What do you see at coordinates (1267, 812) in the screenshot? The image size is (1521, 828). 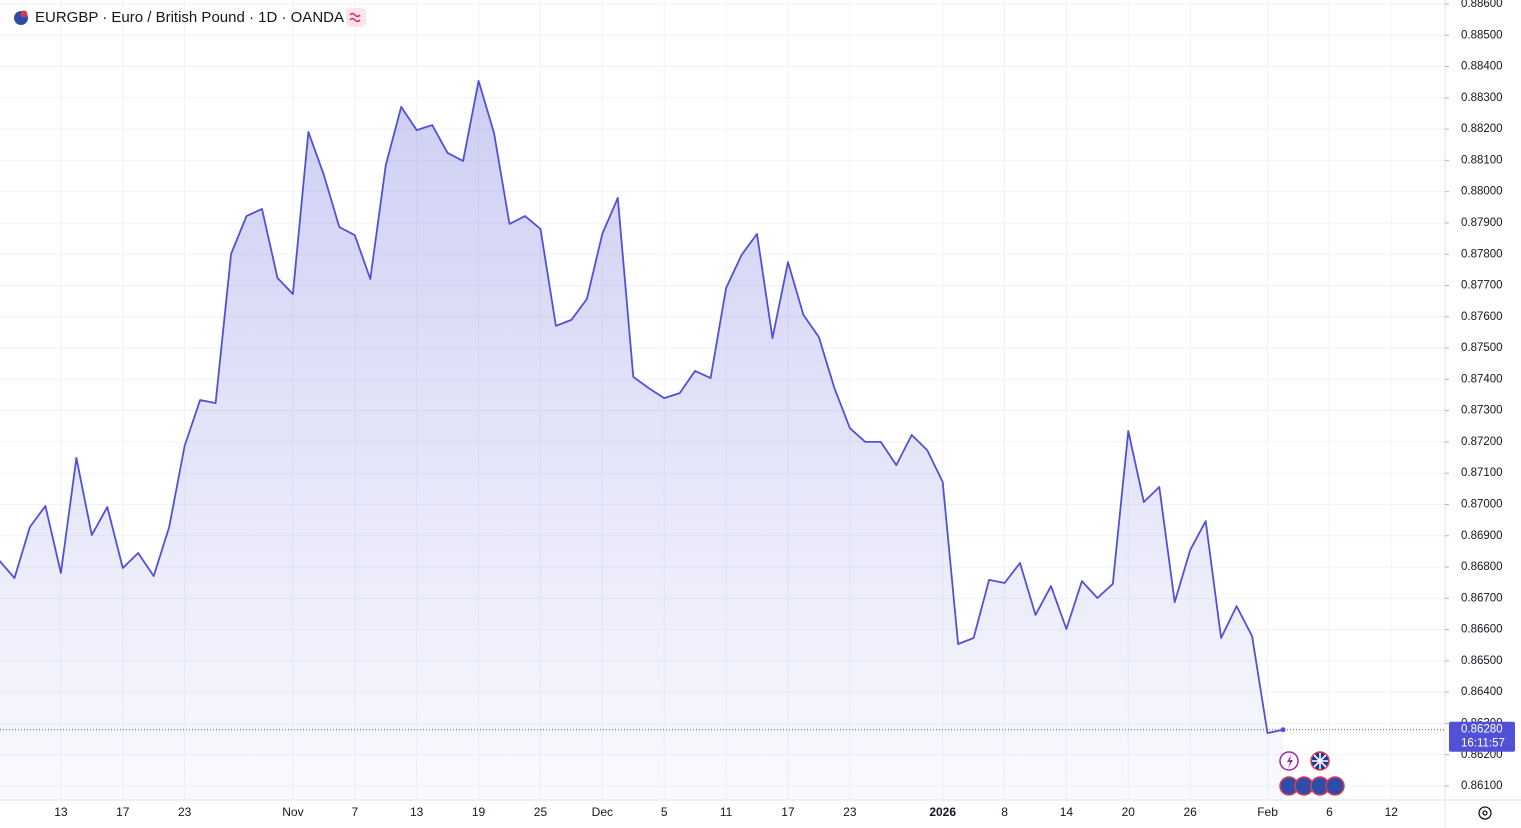 I see `x-tick-label: Feb` at bounding box center [1267, 812].